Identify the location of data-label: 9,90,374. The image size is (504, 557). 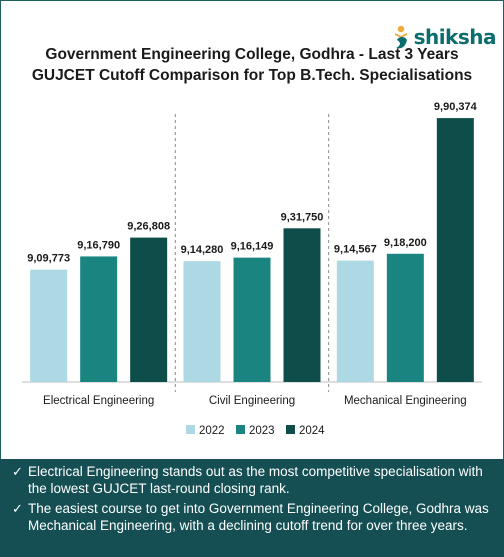
(456, 107).